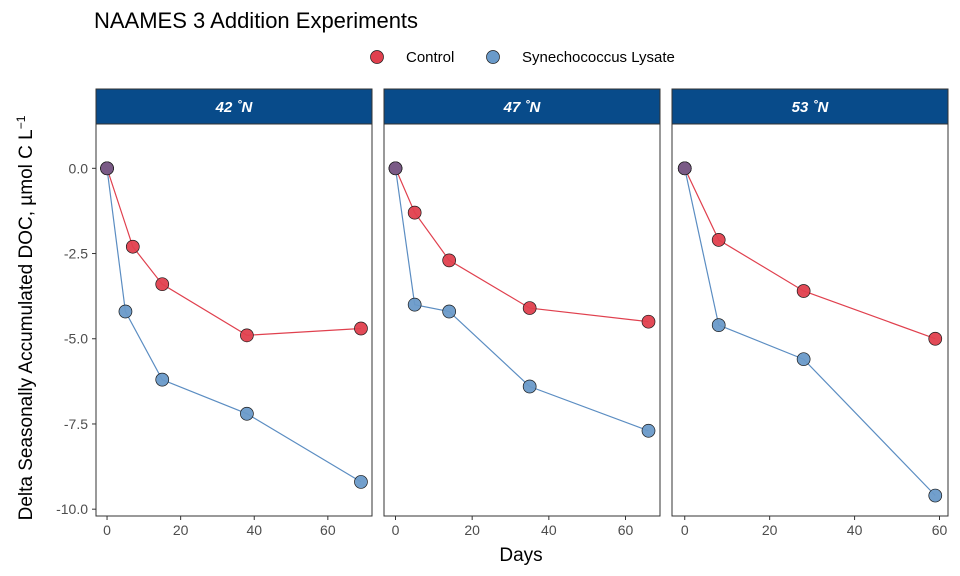 The width and height of the screenshot is (960, 576). Describe the element at coordinates (21, 122) in the screenshot. I see `y-axis-title-superscript: −1` at that location.